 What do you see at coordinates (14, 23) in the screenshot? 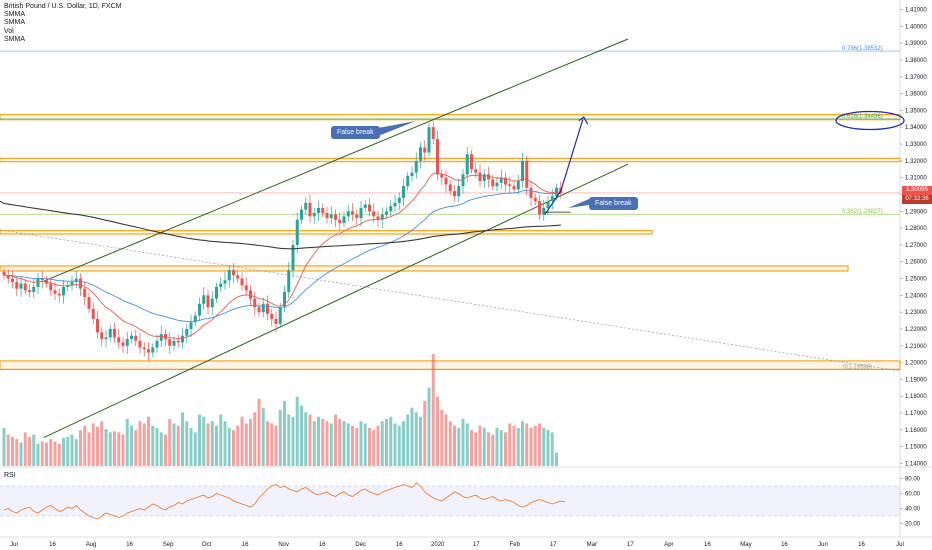
I see `indicator-smma-2: SMMA` at bounding box center [14, 23].